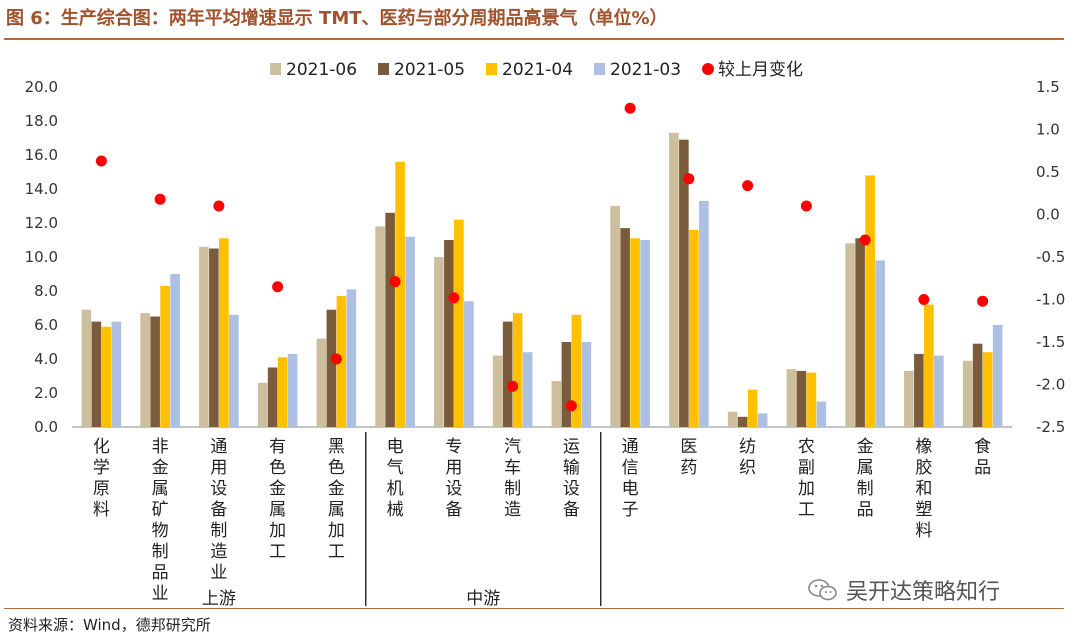 The width and height of the screenshot is (1080, 640). Describe the element at coordinates (1048, 87) in the screenshot. I see `y2-tick-label: 1.5` at that location.